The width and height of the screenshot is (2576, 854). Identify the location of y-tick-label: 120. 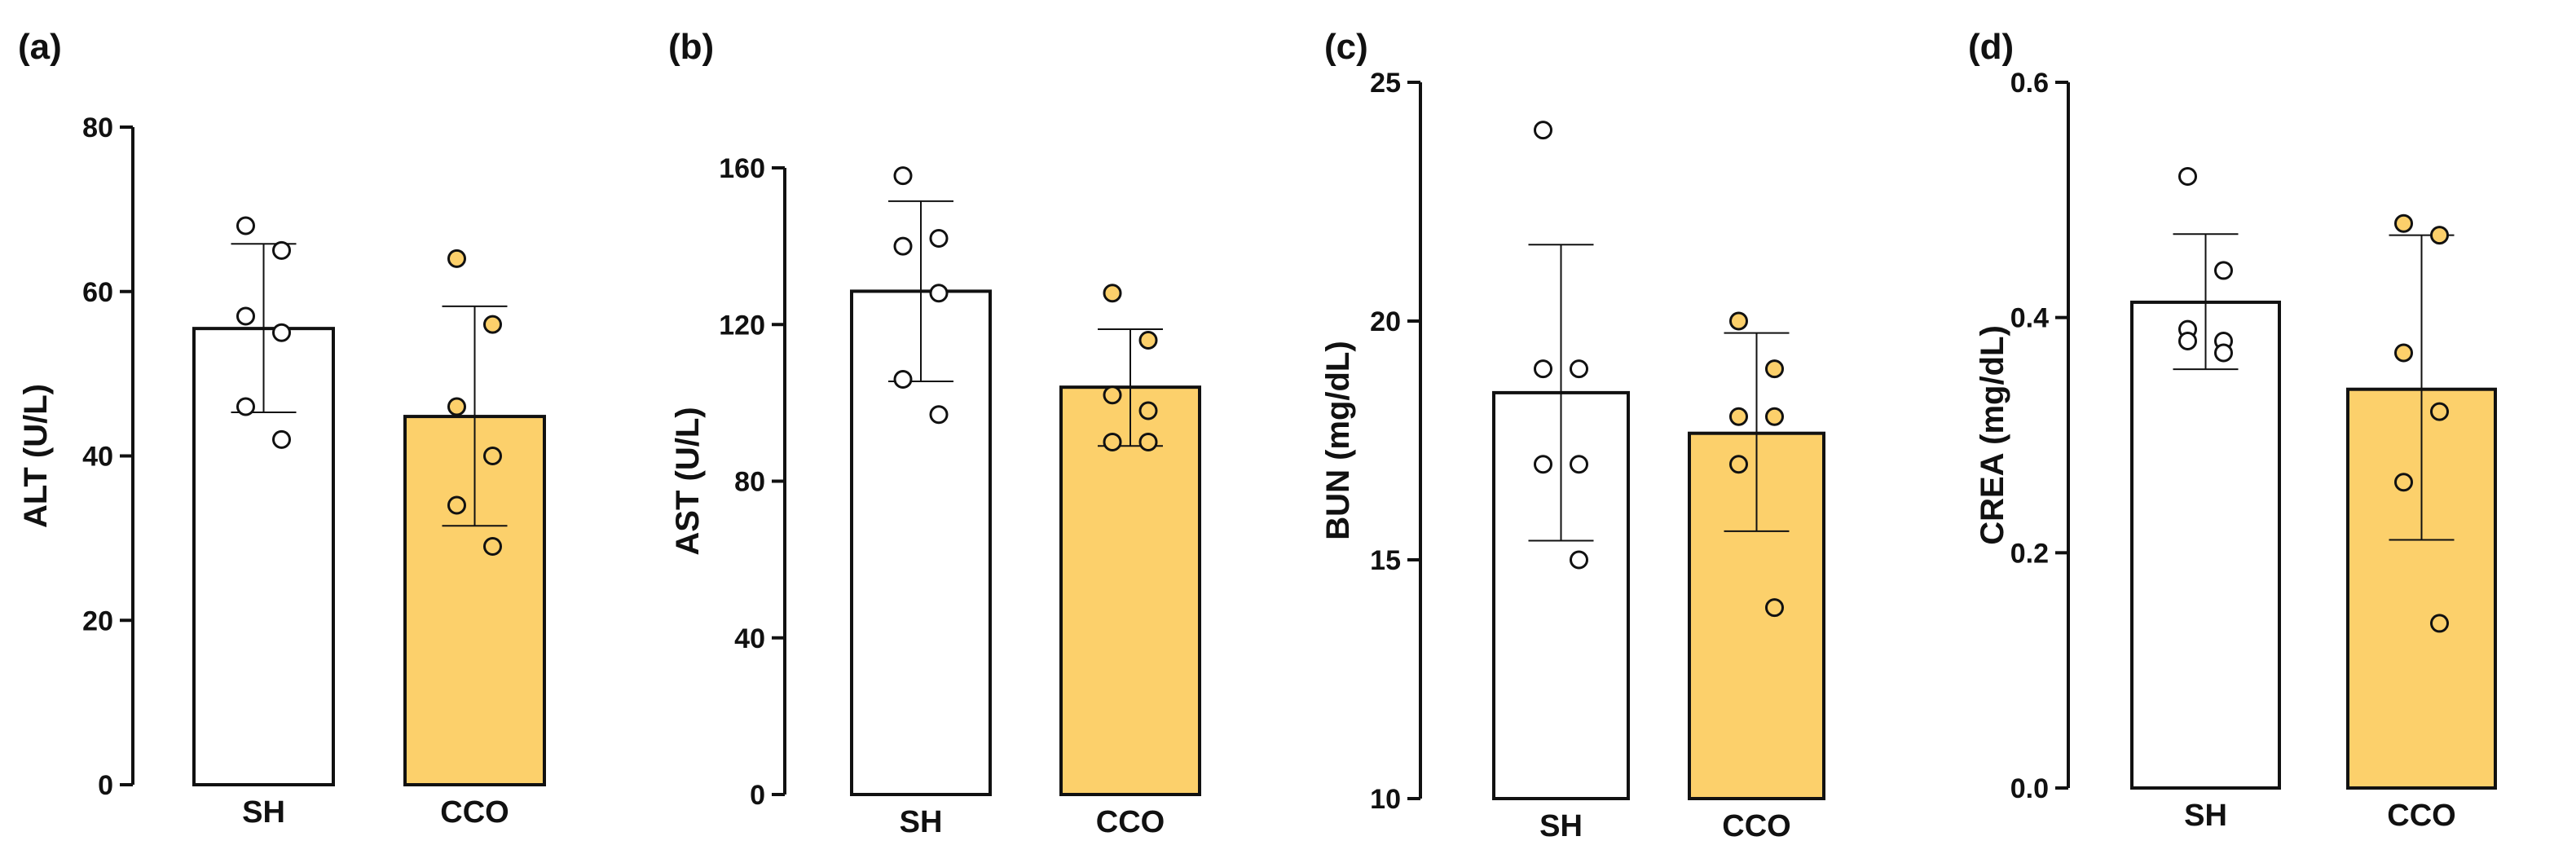
(742, 325).